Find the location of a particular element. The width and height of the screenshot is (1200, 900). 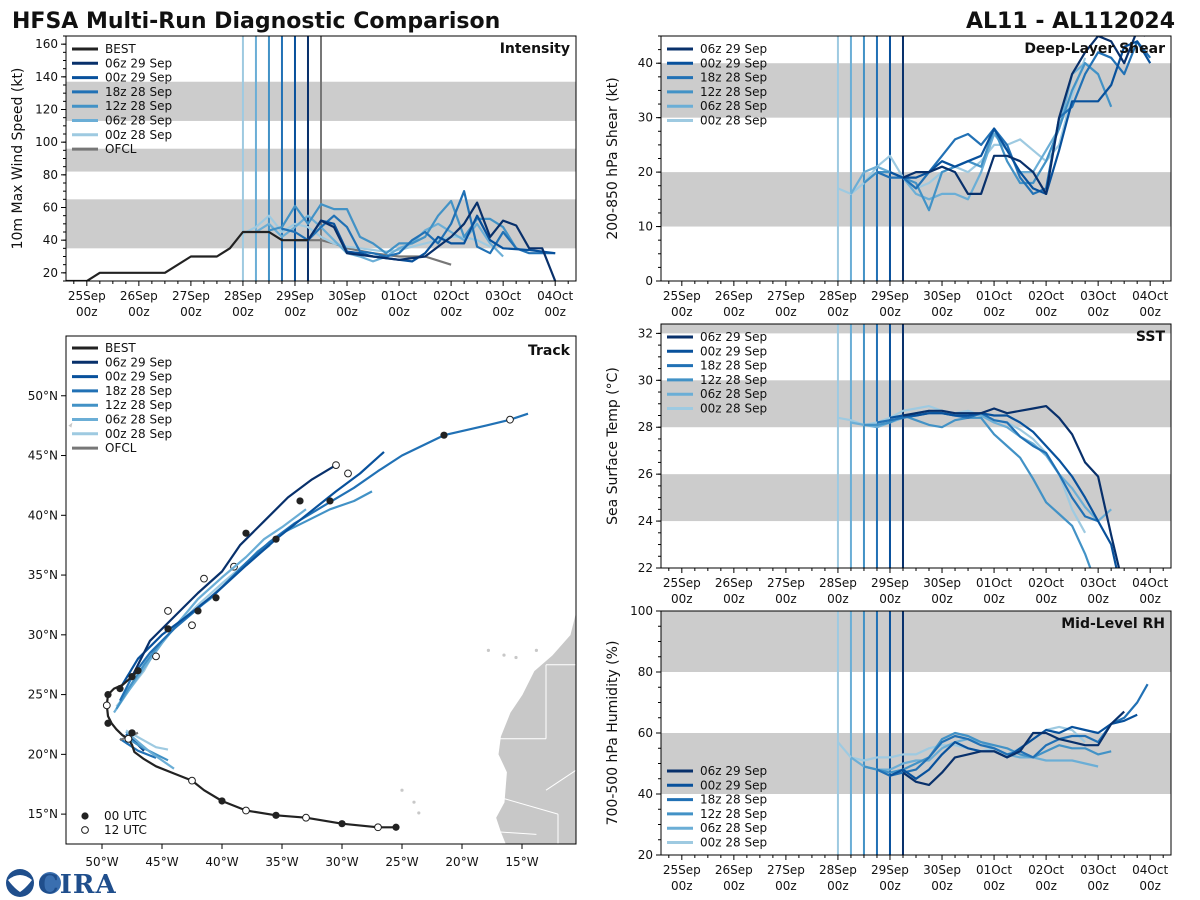

y-tick-label: 45°N is located at coordinates (43, 456).